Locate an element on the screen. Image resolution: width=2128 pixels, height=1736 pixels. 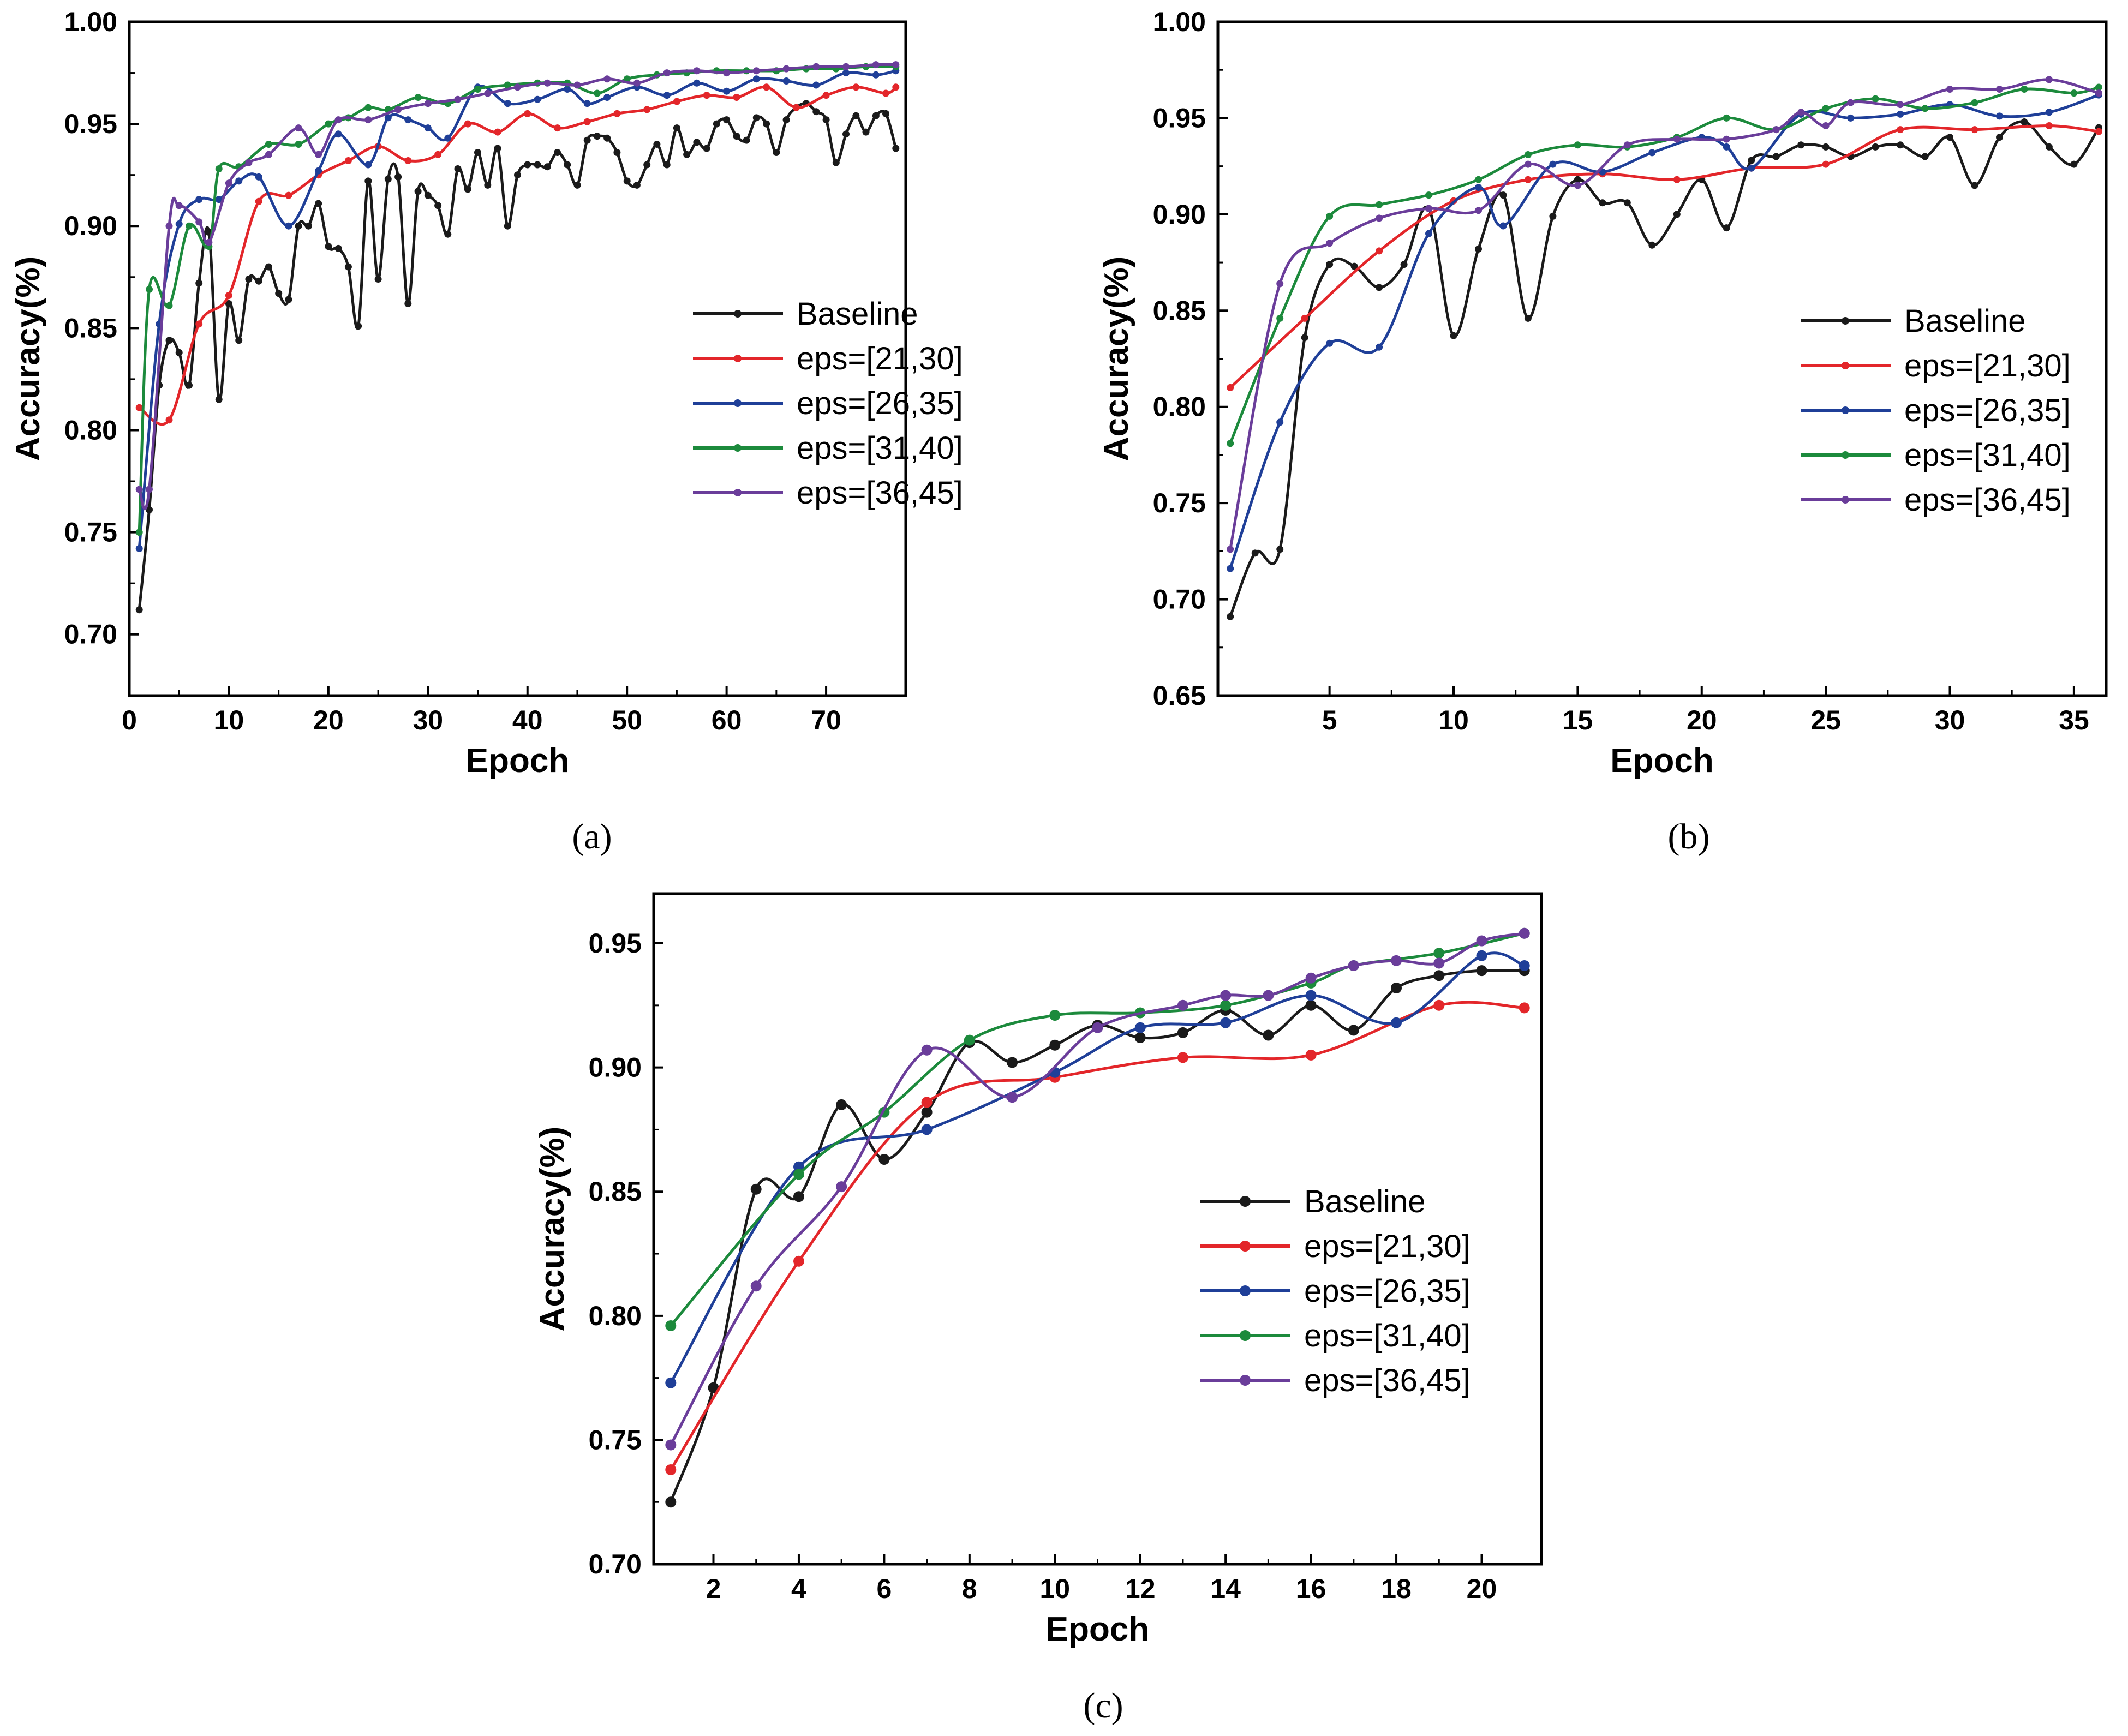
legend-label: eps=[21,30] is located at coordinates (1987, 366).